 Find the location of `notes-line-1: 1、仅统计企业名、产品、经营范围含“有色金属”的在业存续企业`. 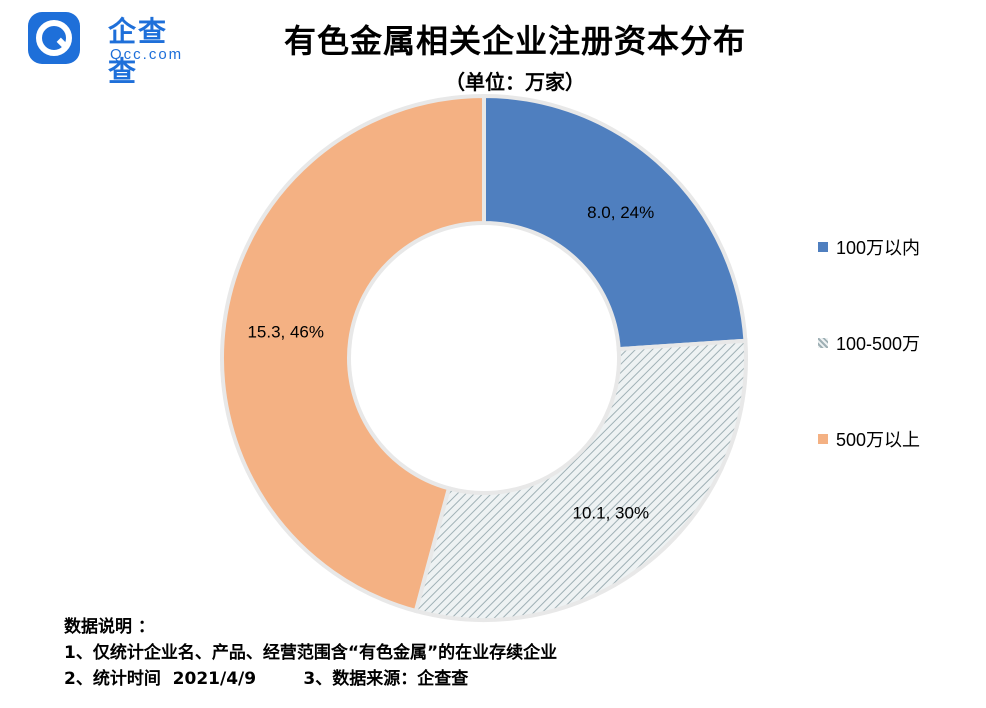

notes-line-1: 1、仅统计企业名、产品、经营范围含“有色金属”的在业存续企业 is located at coordinates (311, 653).